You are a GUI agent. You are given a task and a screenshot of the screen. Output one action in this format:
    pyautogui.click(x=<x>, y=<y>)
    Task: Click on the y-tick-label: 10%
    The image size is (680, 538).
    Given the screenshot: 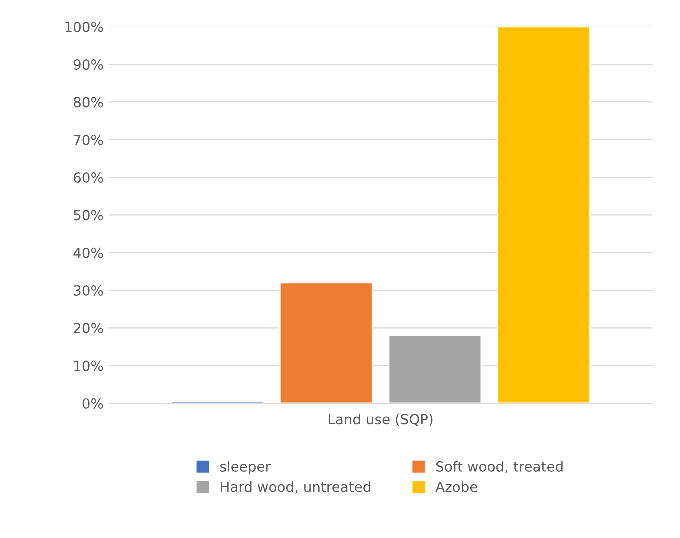 What is the action you would take?
    pyautogui.click(x=89, y=366)
    